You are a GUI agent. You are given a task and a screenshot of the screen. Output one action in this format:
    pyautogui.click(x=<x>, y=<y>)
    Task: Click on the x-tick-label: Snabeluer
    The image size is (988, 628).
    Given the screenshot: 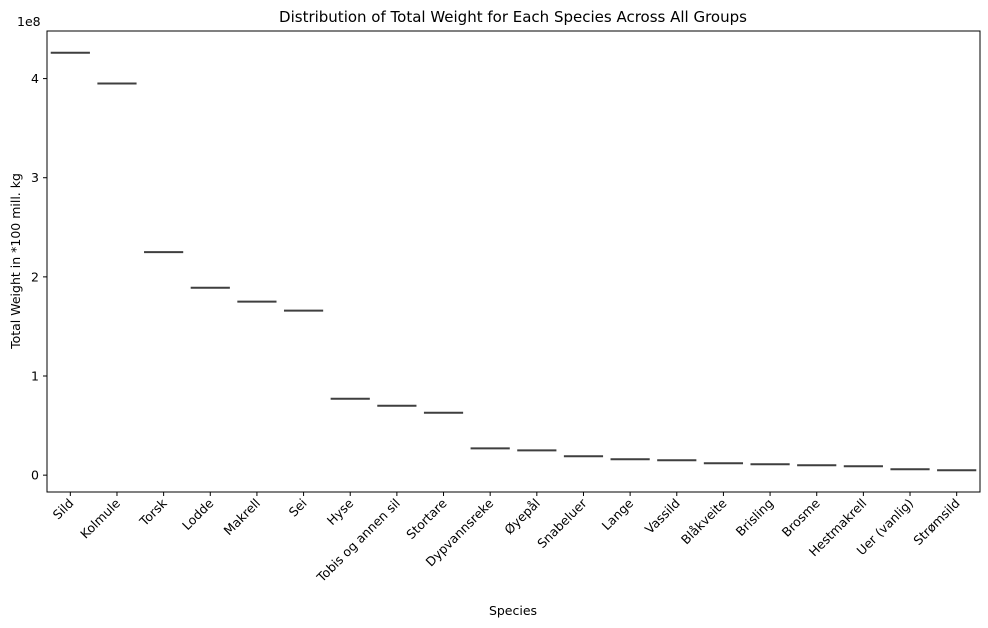 What is the action you would take?
    pyautogui.click(x=562, y=523)
    